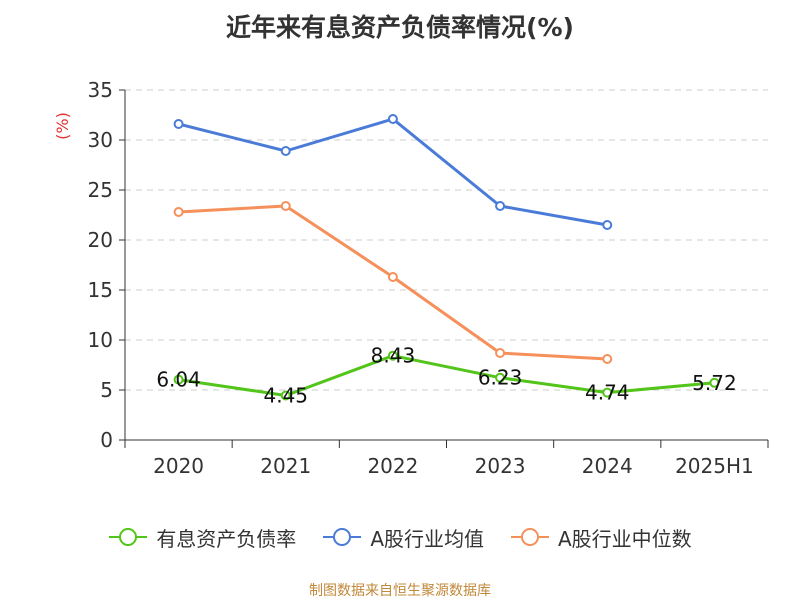 The image size is (800, 600). Describe the element at coordinates (106, 440) in the screenshot. I see `y-tick-label: 0` at that location.